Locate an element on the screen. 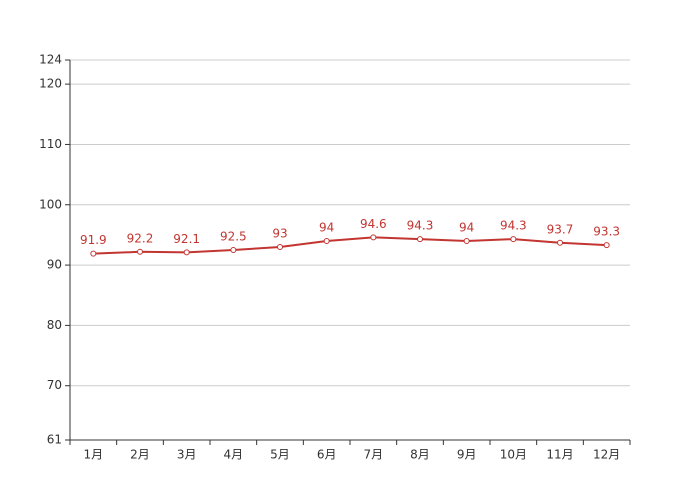  y-tick-label: 90 is located at coordinates (54, 265).